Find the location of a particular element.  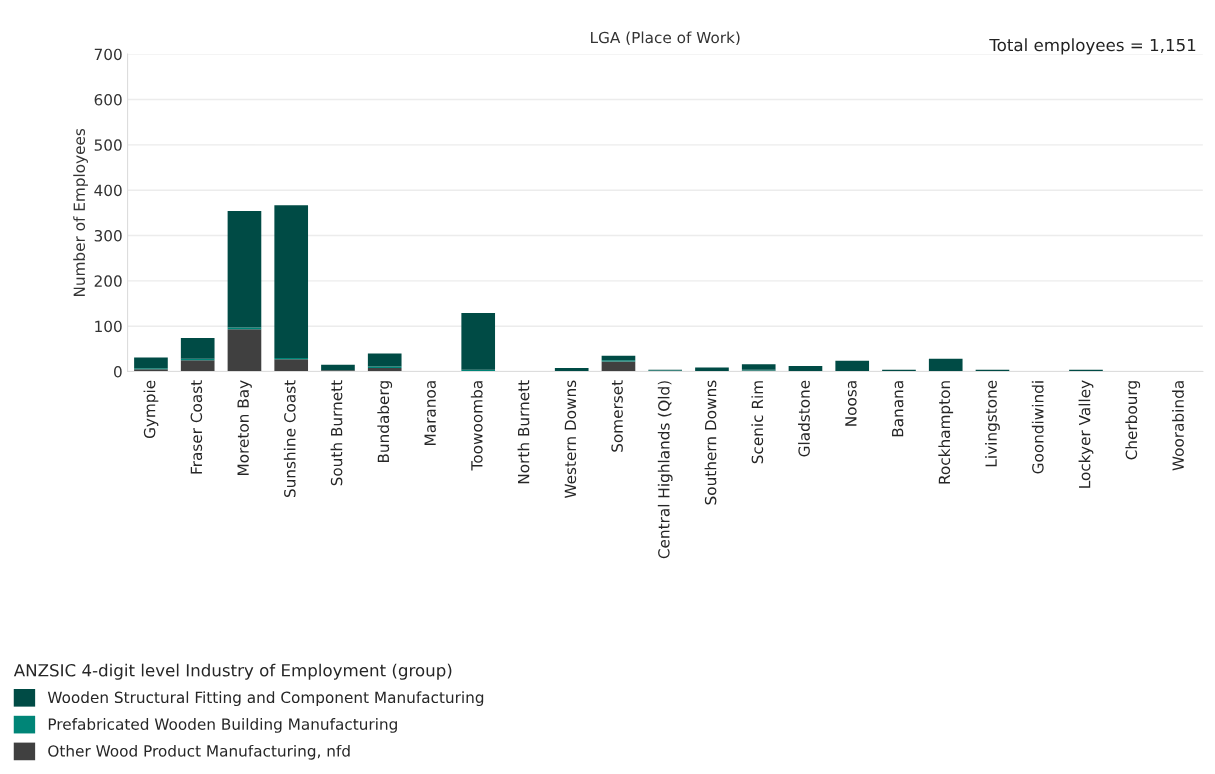

x-tick-label: South Burnett is located at coordinates (336, 433).